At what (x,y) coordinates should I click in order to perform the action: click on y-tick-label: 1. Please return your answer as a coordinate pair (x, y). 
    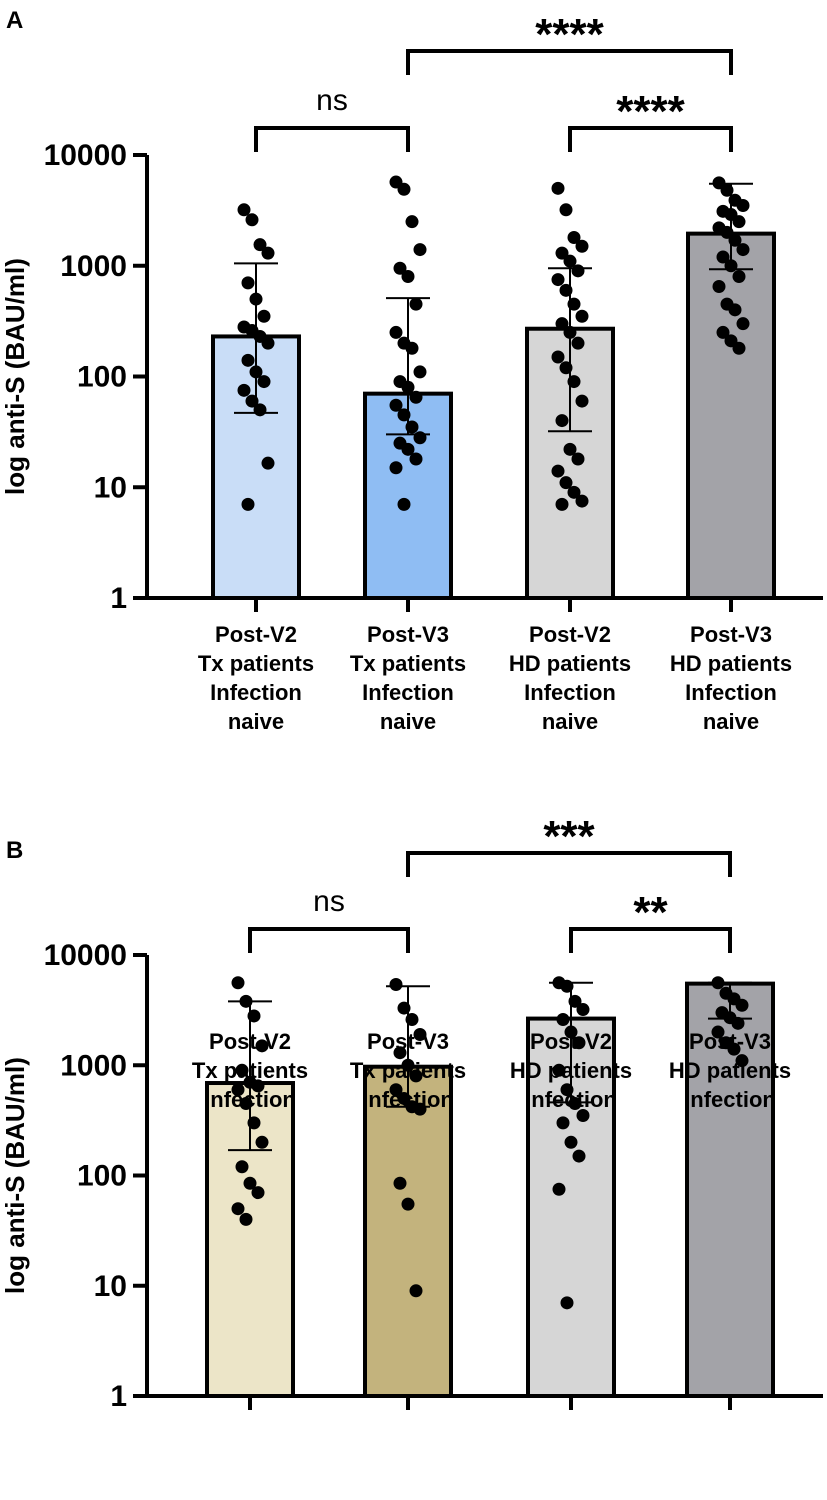
    Looking at the image, I should click on (118, 598).